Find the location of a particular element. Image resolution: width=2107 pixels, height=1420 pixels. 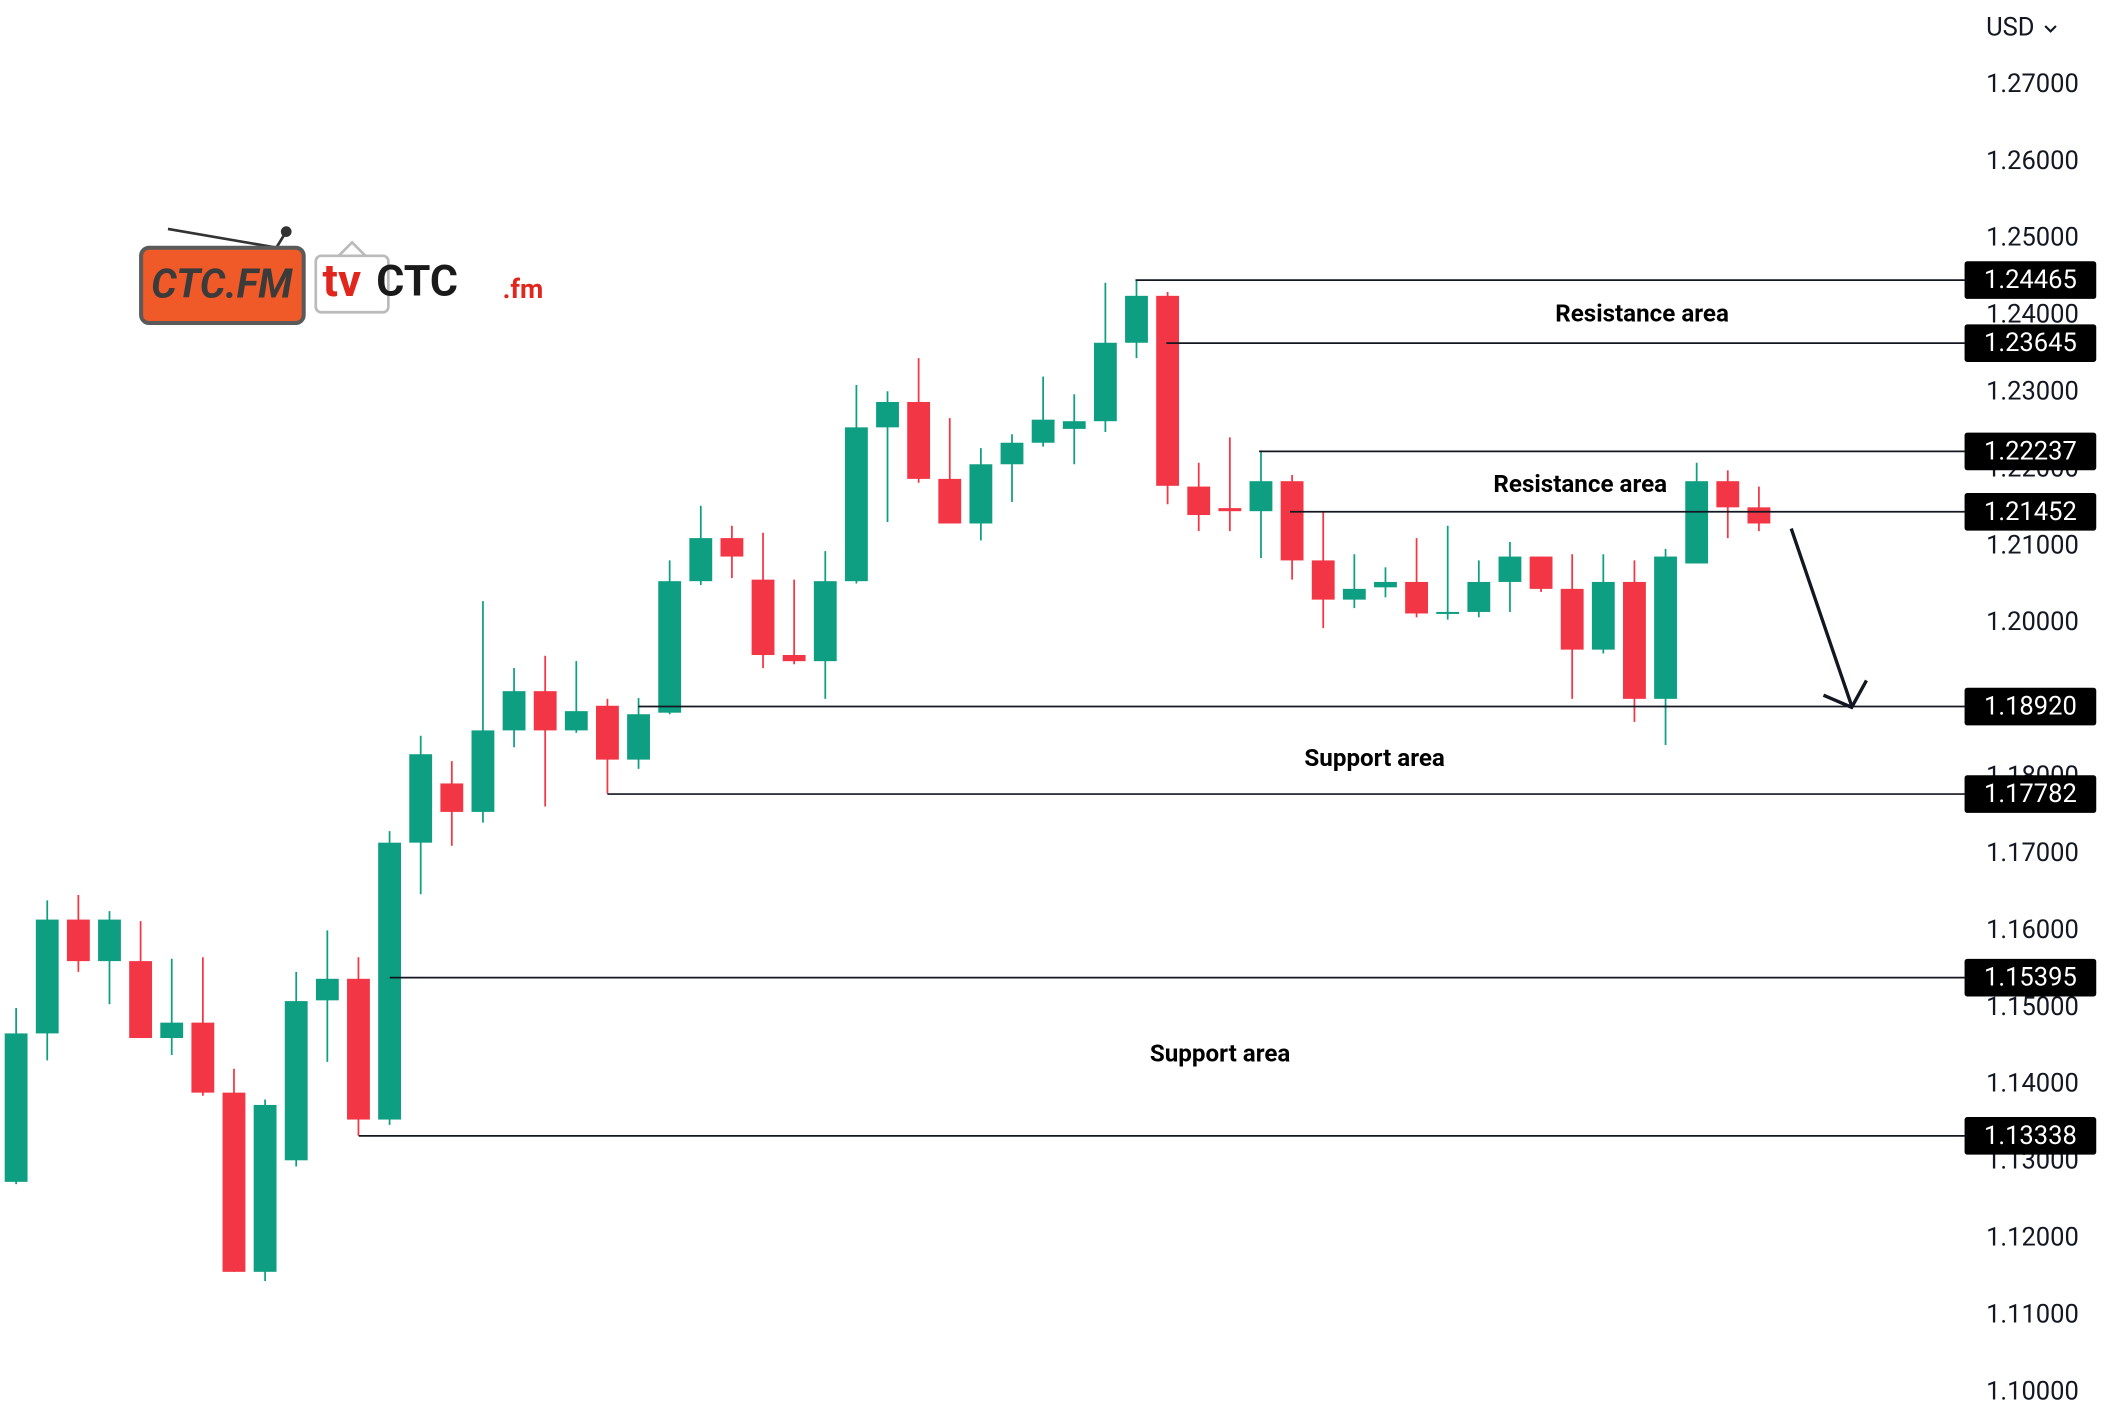

price-tag-label: 1.21452 is located at coordinates (2030, 512).